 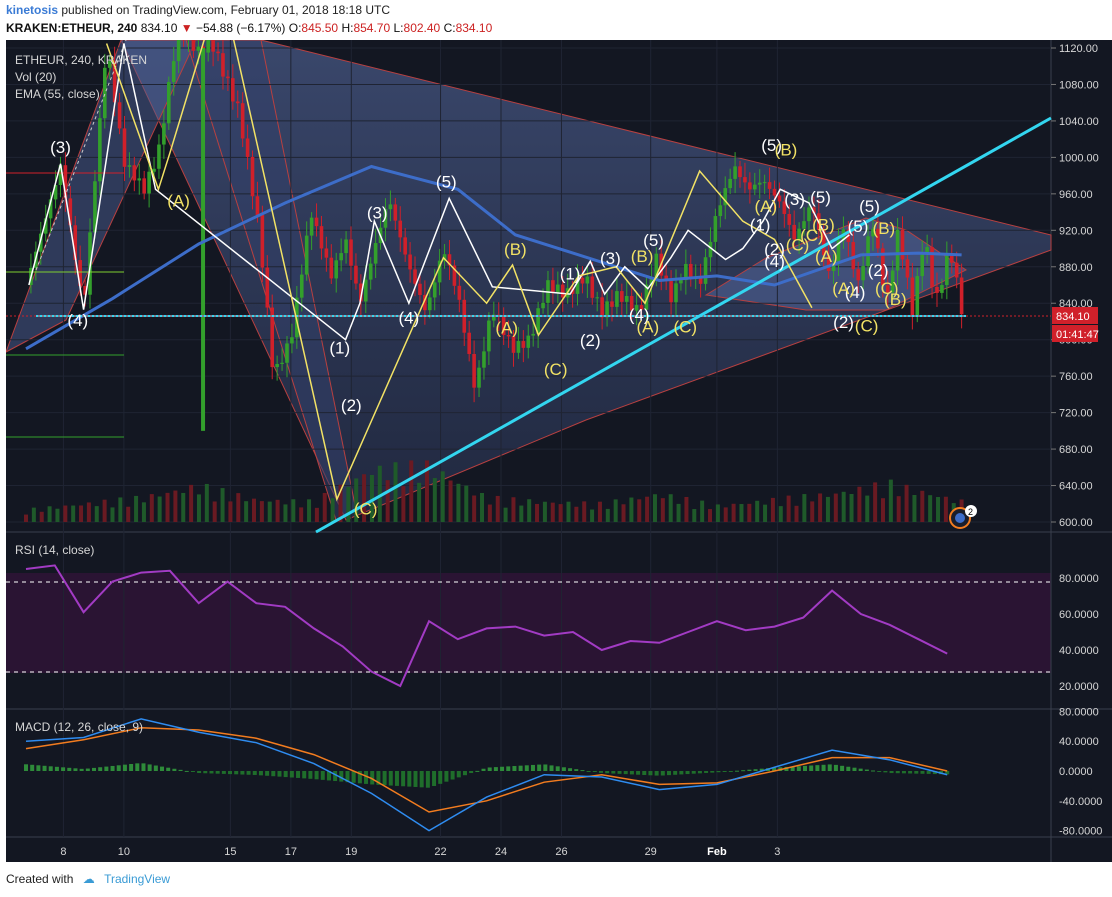 I want to click on volume-legend: Vol (20), so click(x=35, y=77).